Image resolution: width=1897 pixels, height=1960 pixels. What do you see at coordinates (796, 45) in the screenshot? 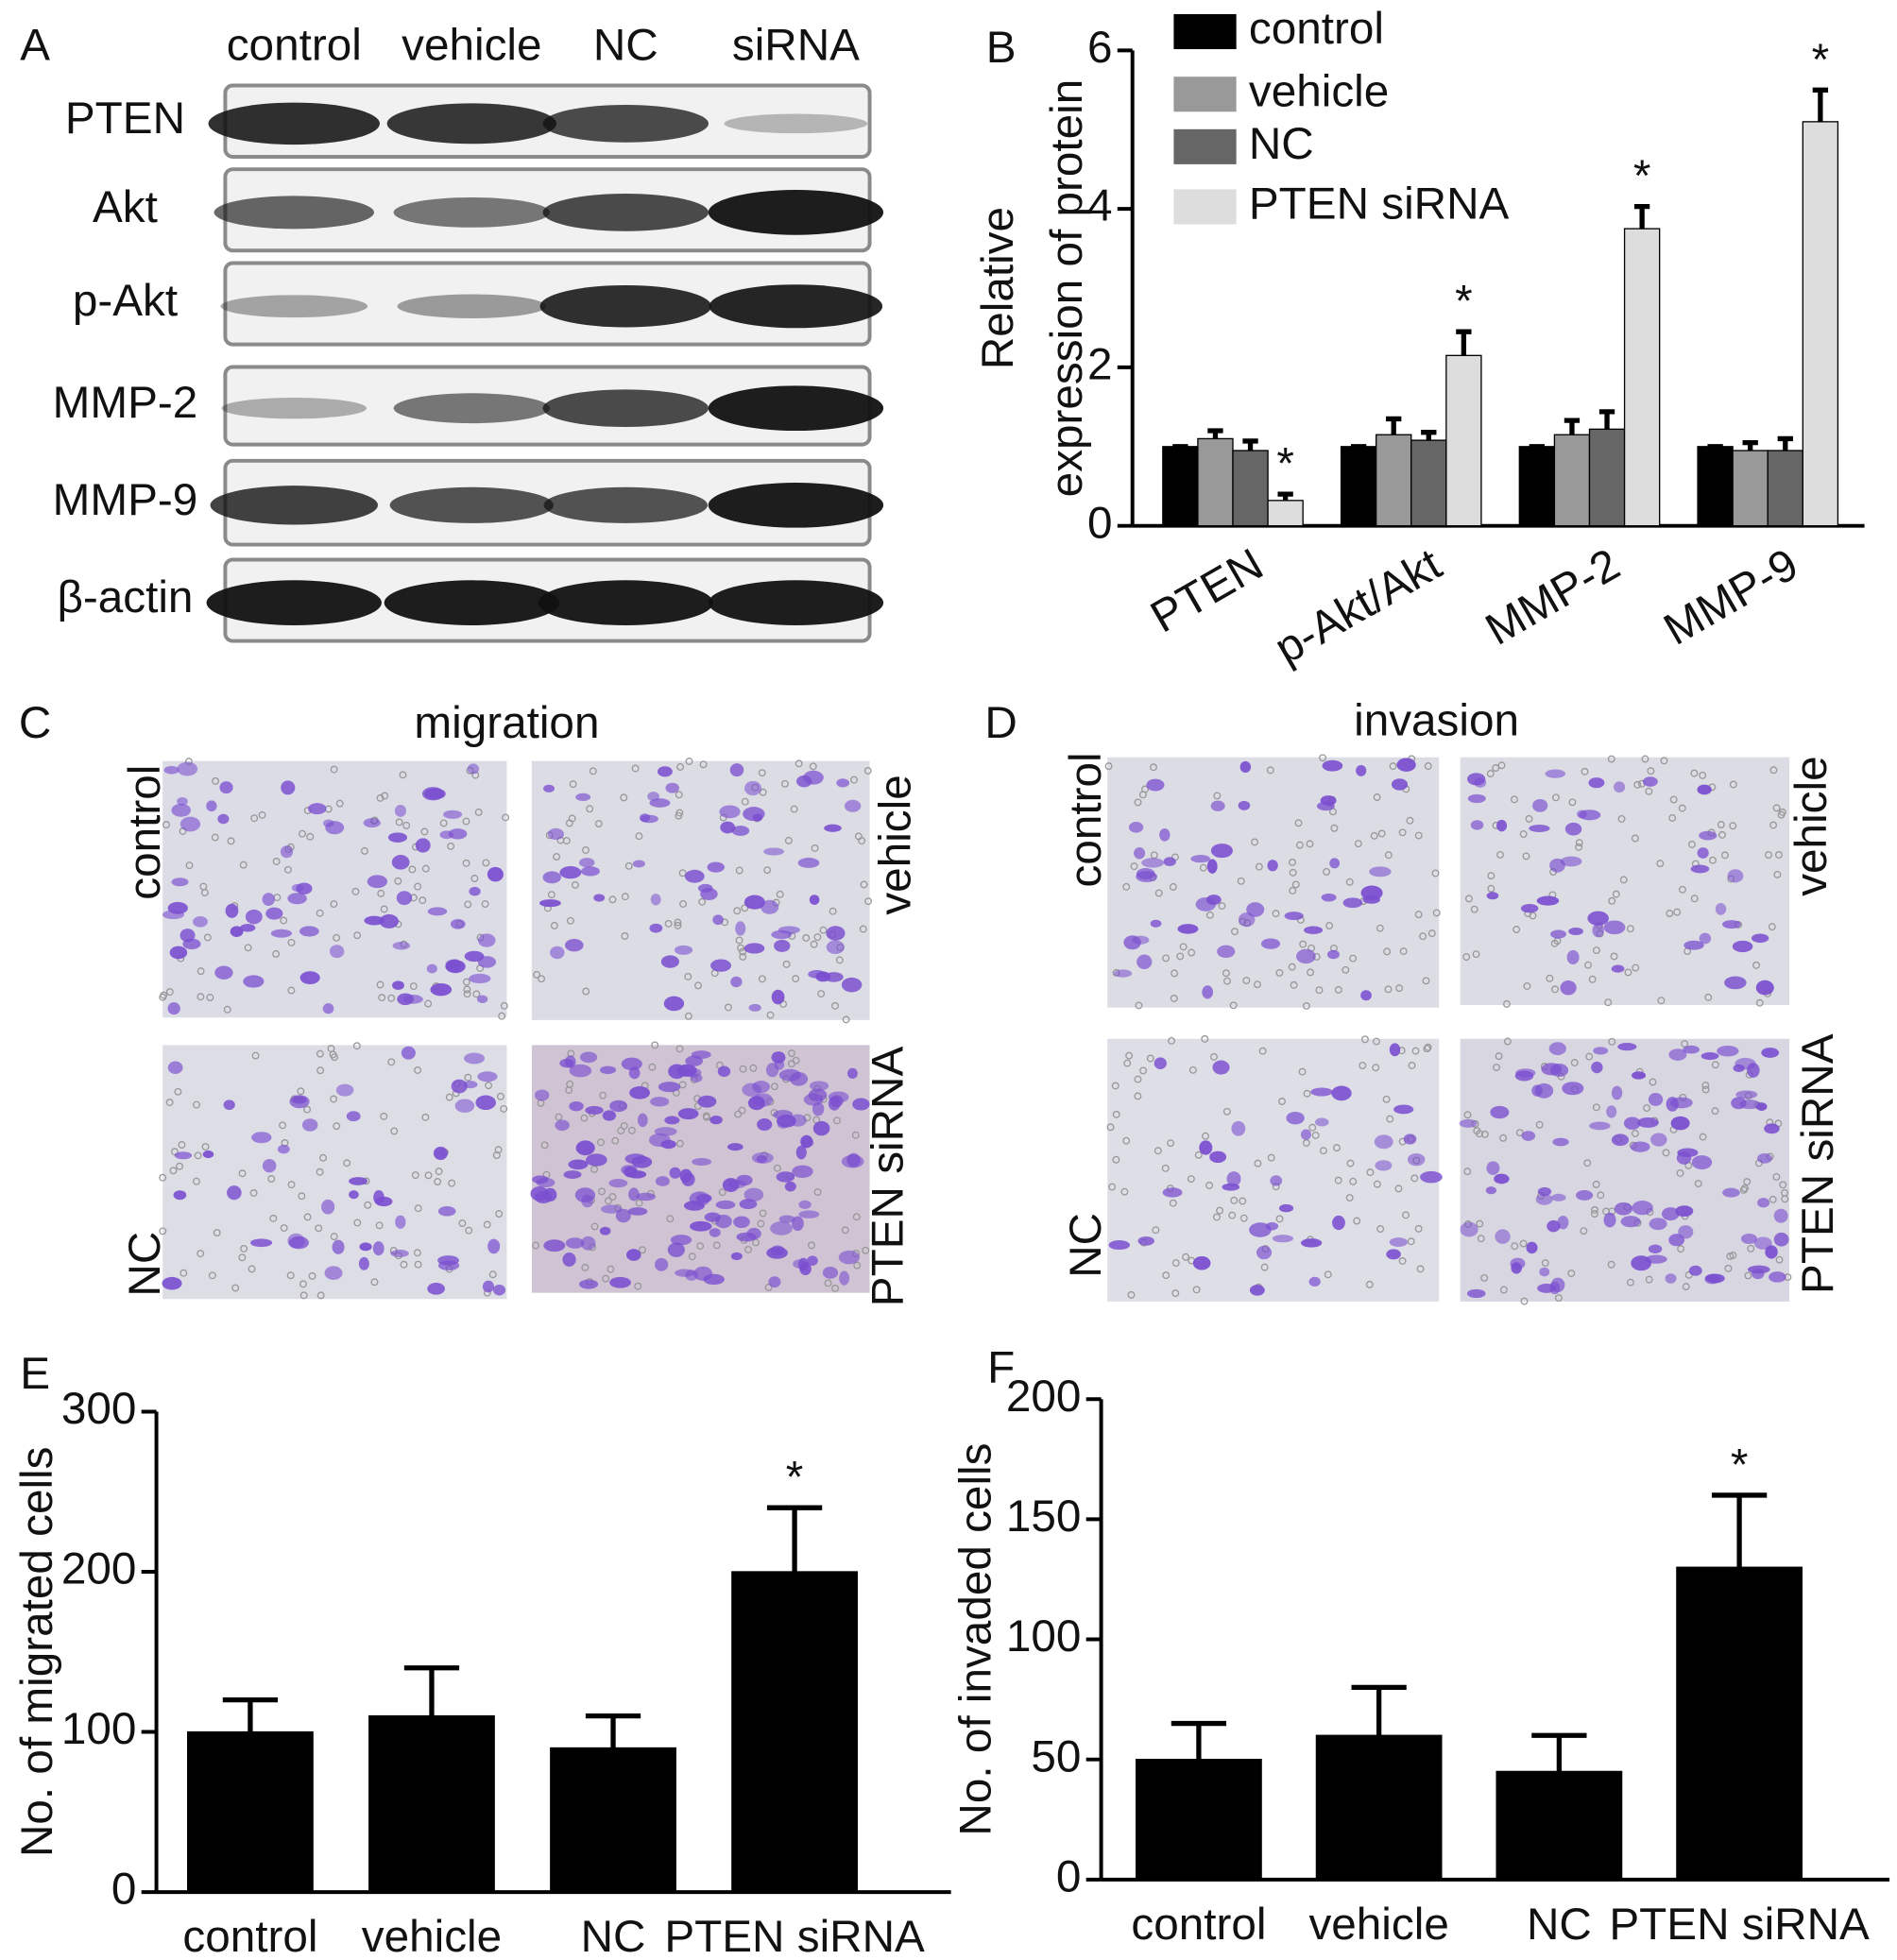
I see `lane-label: siRNA` at bounding box center [796, 45].